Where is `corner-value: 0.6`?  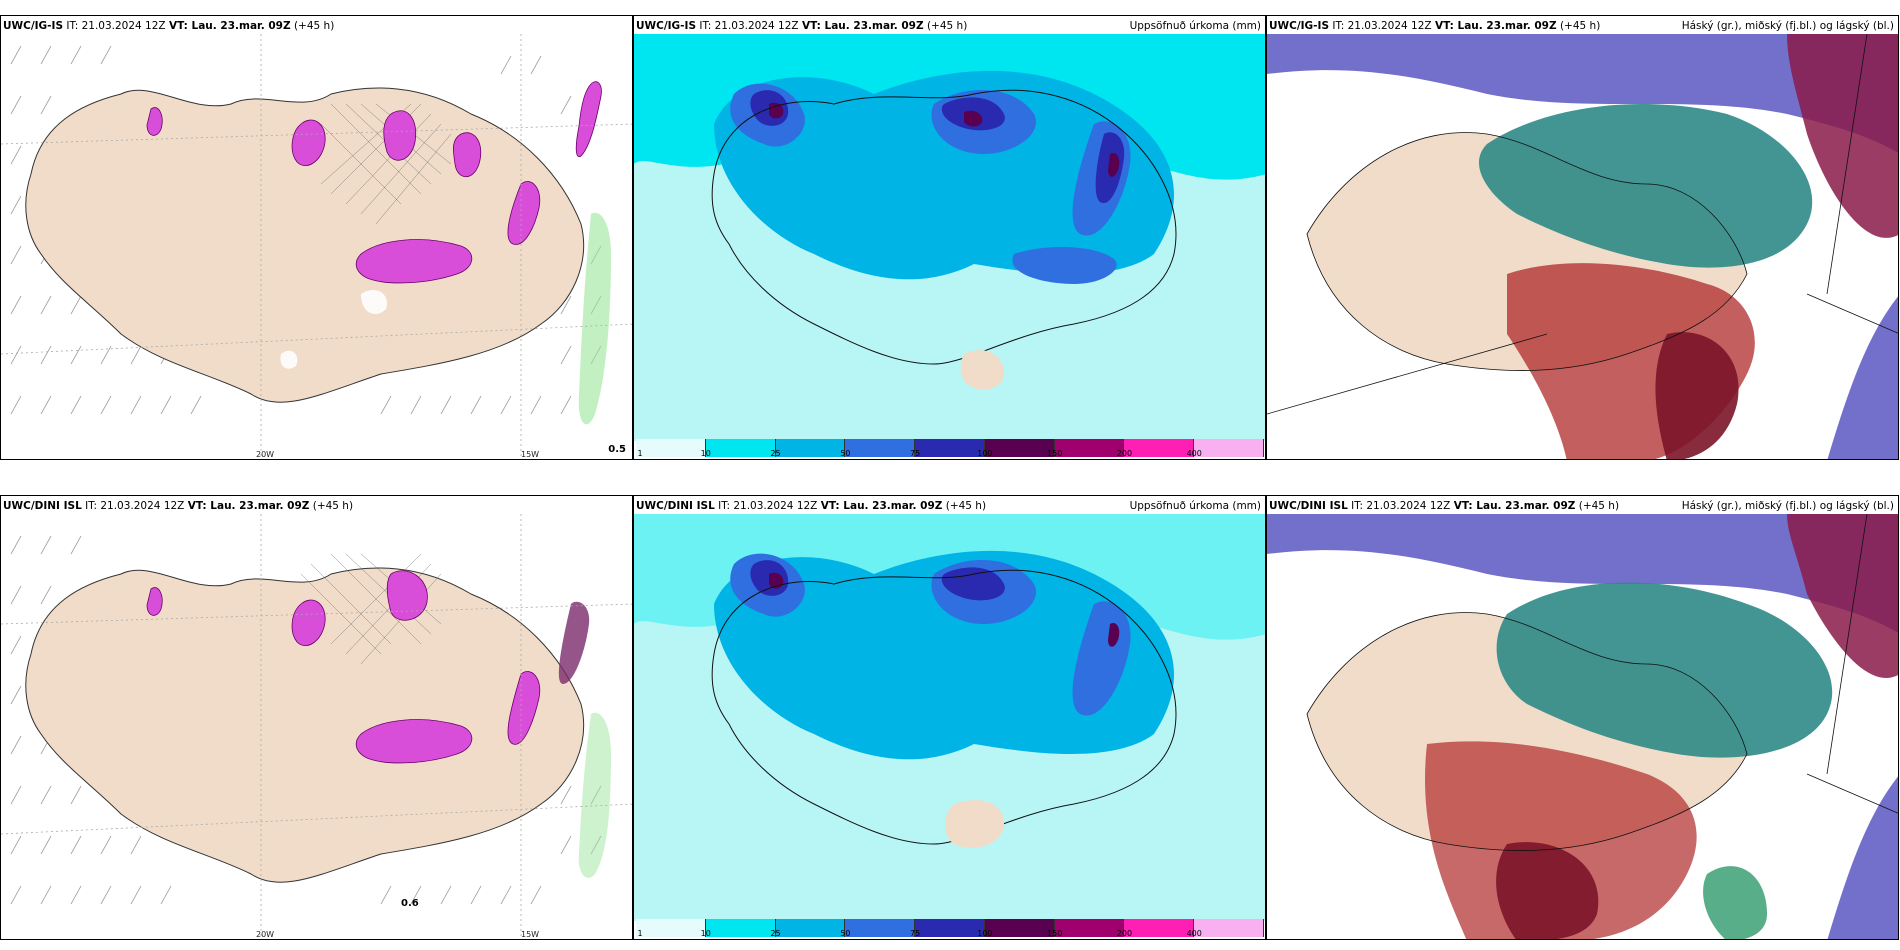 corner-value: 0.6 is located at coordinates (410, 903).